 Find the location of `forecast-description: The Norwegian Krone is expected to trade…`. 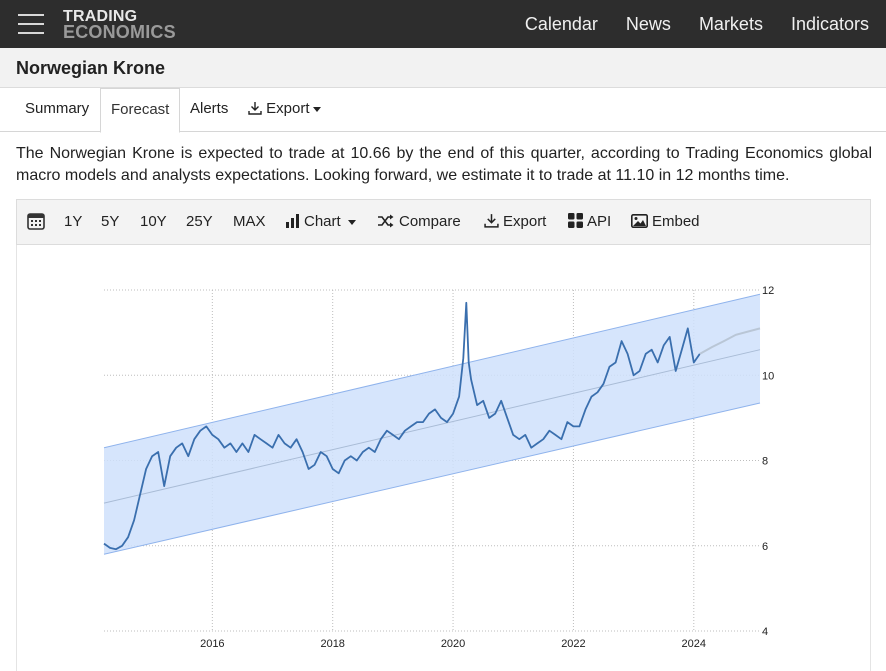

forecast-description: The Norwegian Krone is expected to trade… is located at coordinates (444, 164).